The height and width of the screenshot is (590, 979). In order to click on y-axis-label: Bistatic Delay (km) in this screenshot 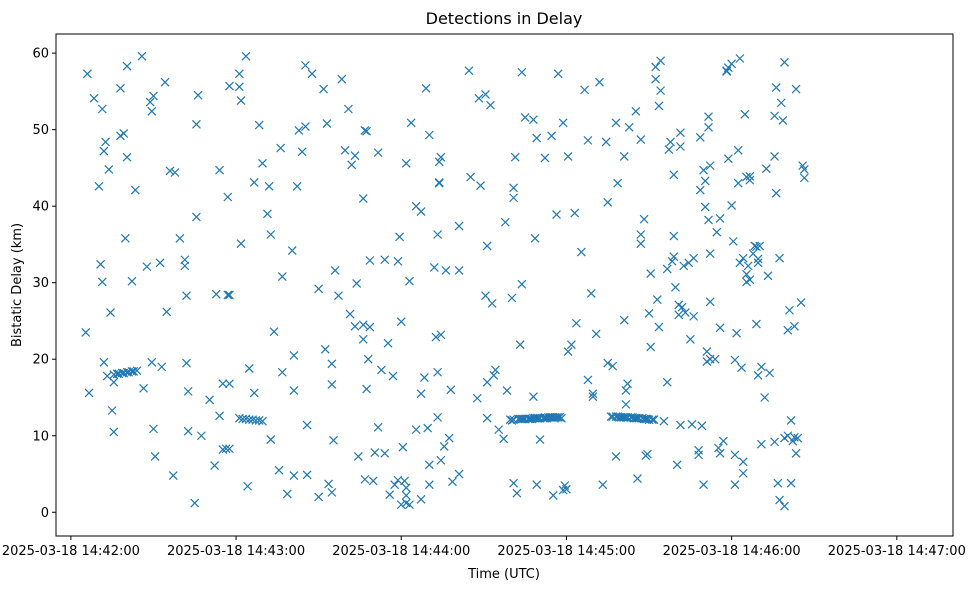, I will do `click(17, 285)`.